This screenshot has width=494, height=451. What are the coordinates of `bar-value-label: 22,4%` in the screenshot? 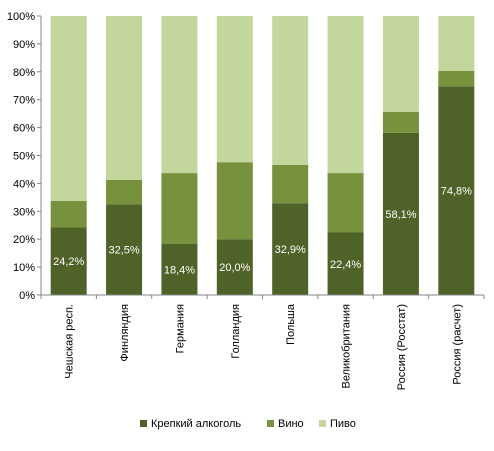 It's located at (345, 265).